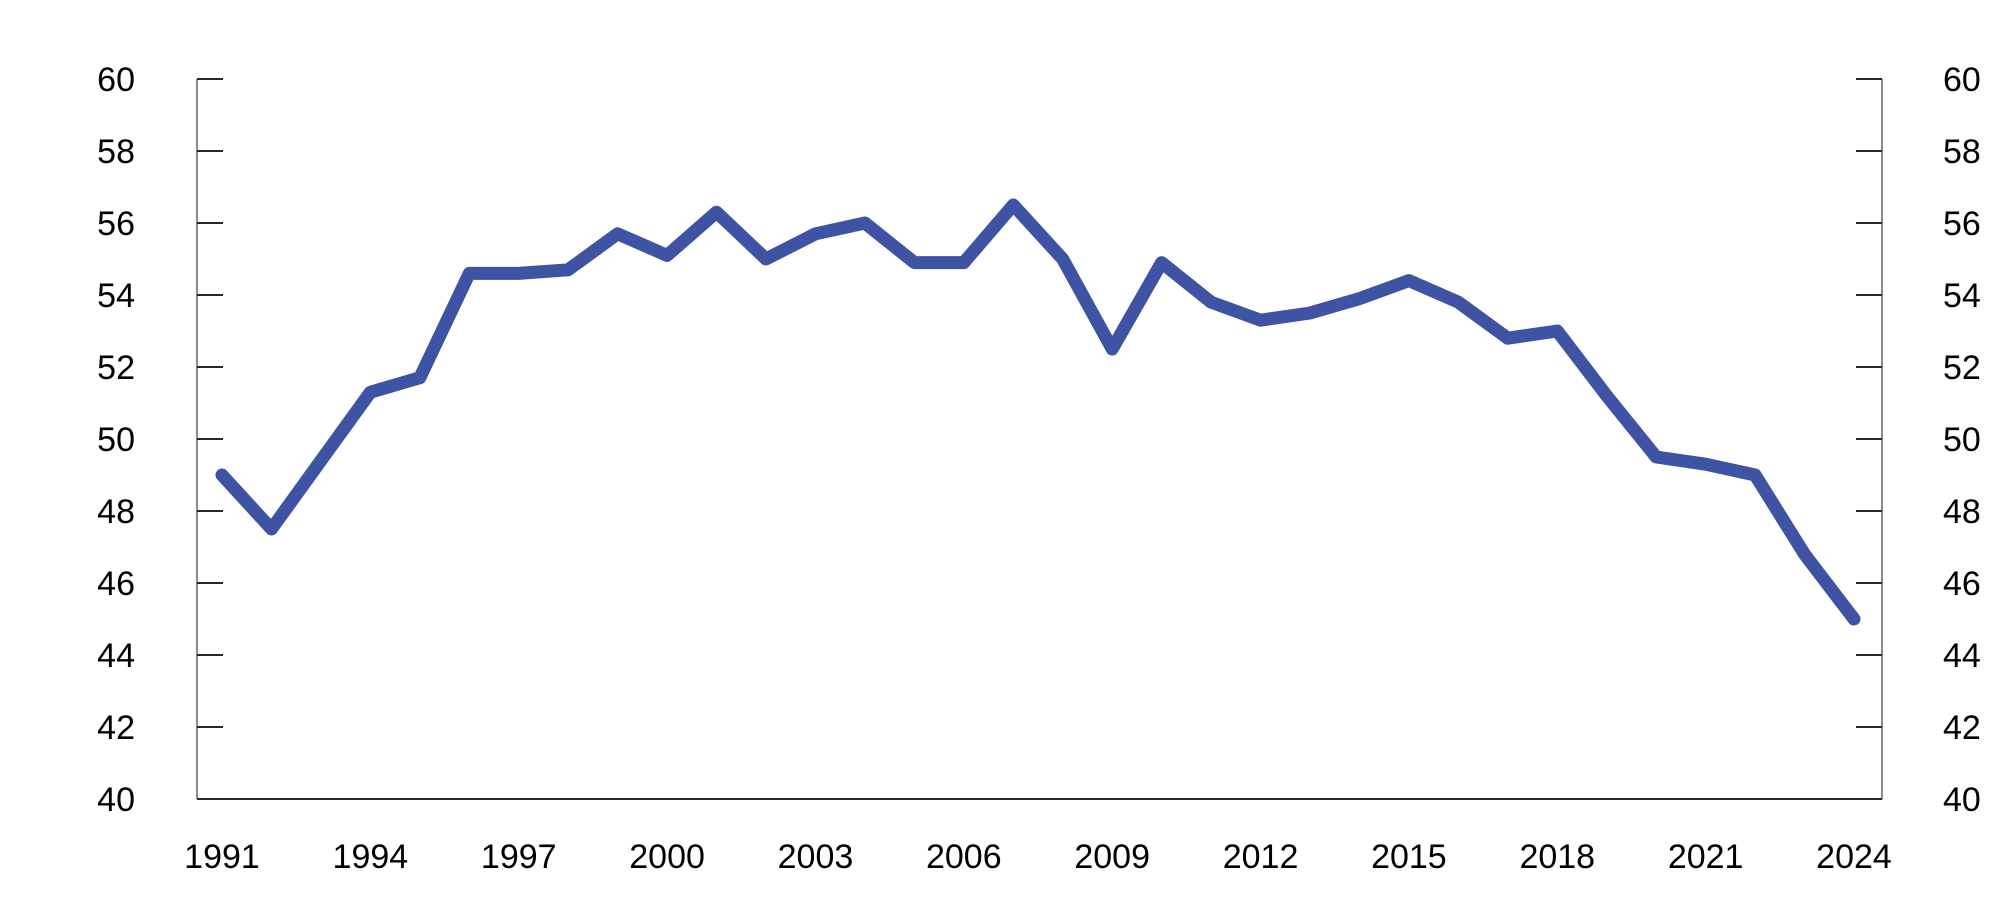  I want to click on y-axis-tick-label-right: 46, so click(1962, 584).